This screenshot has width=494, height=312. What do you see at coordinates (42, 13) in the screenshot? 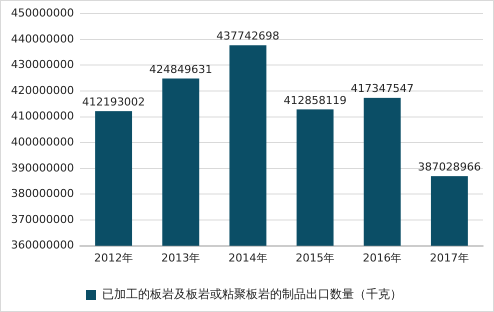
I see `y-tick-label: 450000000` at bounding box center [42, 13].